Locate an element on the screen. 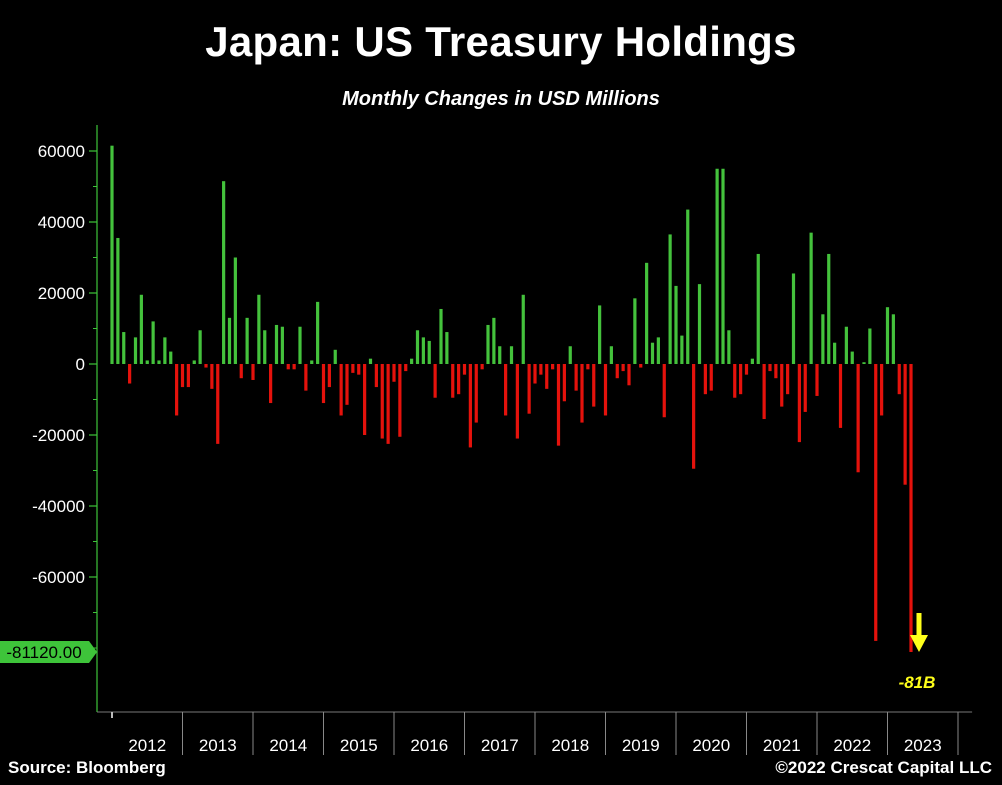 The image size is (1002, 785). x-tick-label: 2014 is located at coordinates (288, 745).